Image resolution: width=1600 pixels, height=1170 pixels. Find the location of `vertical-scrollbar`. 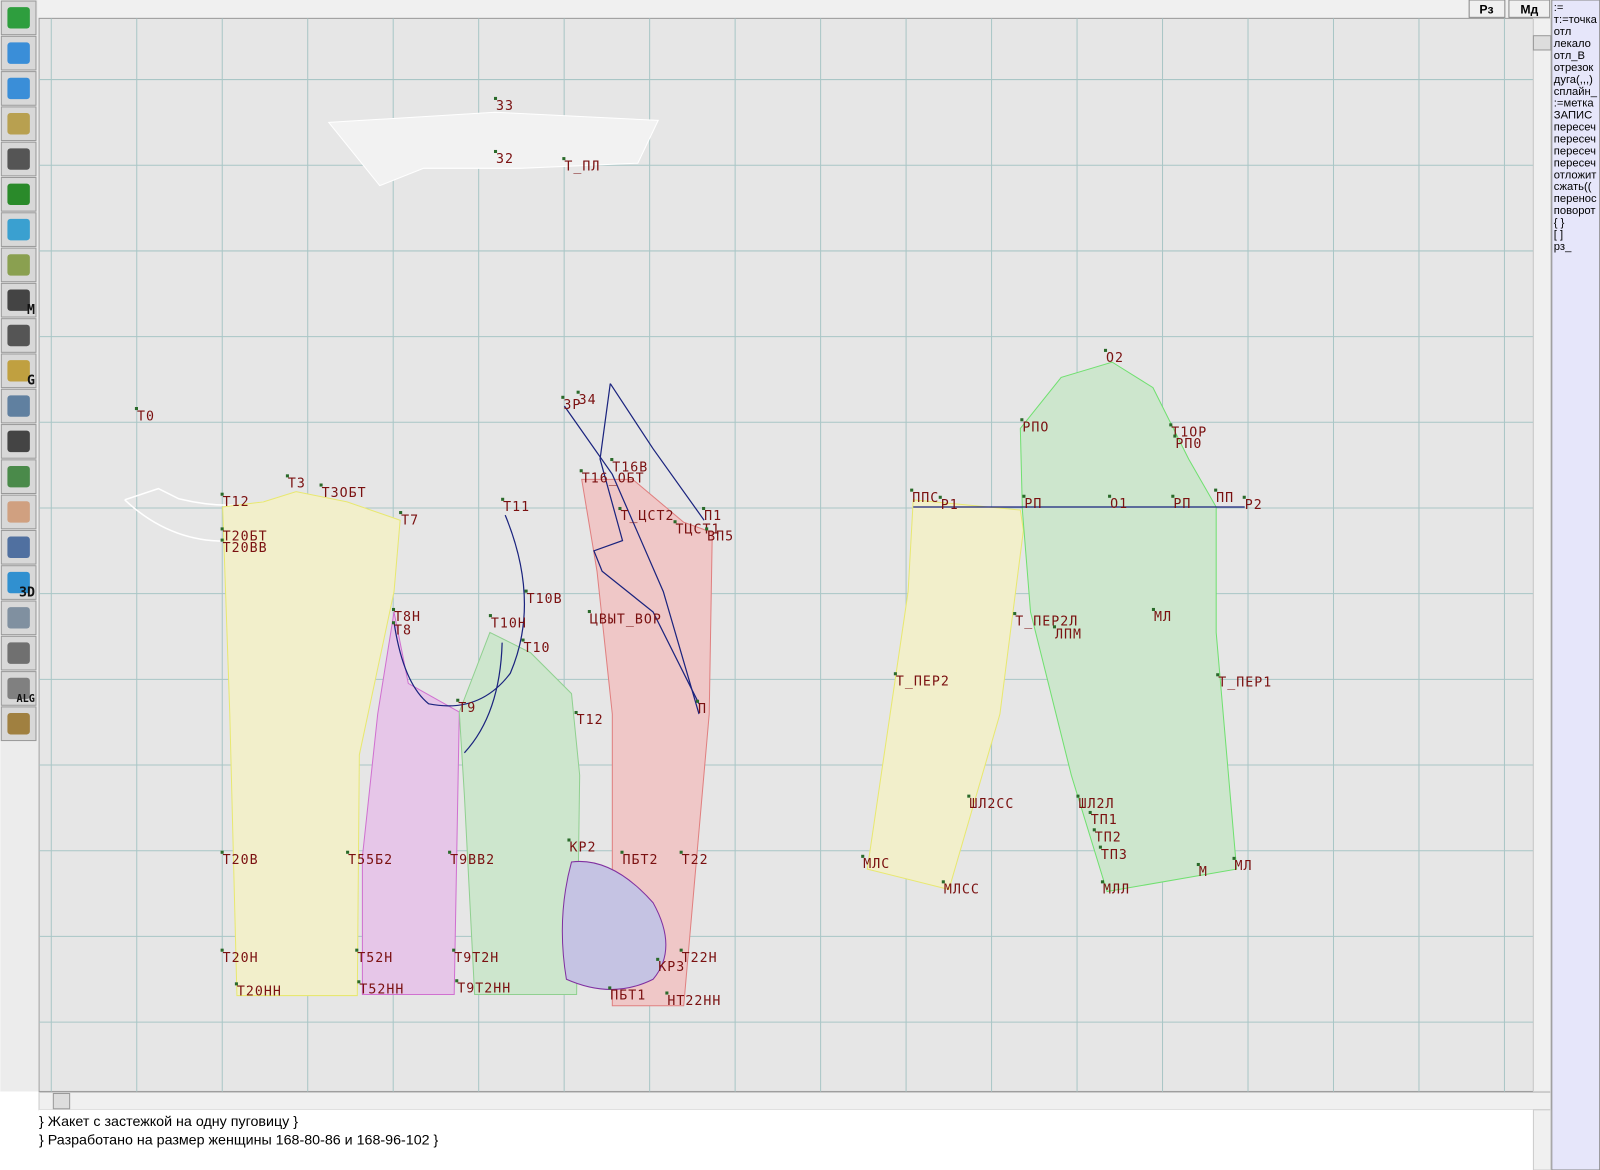

vertical-scrollbar is located at coordinates (1542, 554).